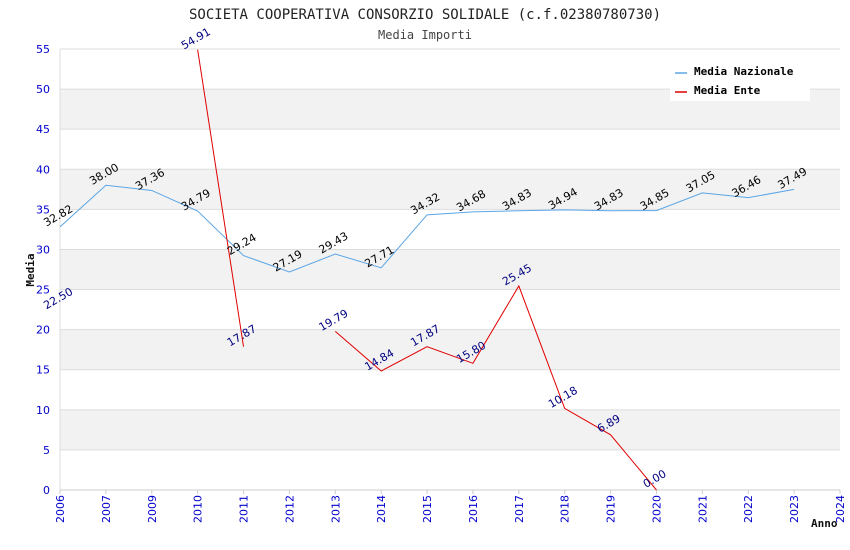  Describe the element at coordinates (794, 509) in the screenshot. I see `x-tick-label: 2023` at that location.